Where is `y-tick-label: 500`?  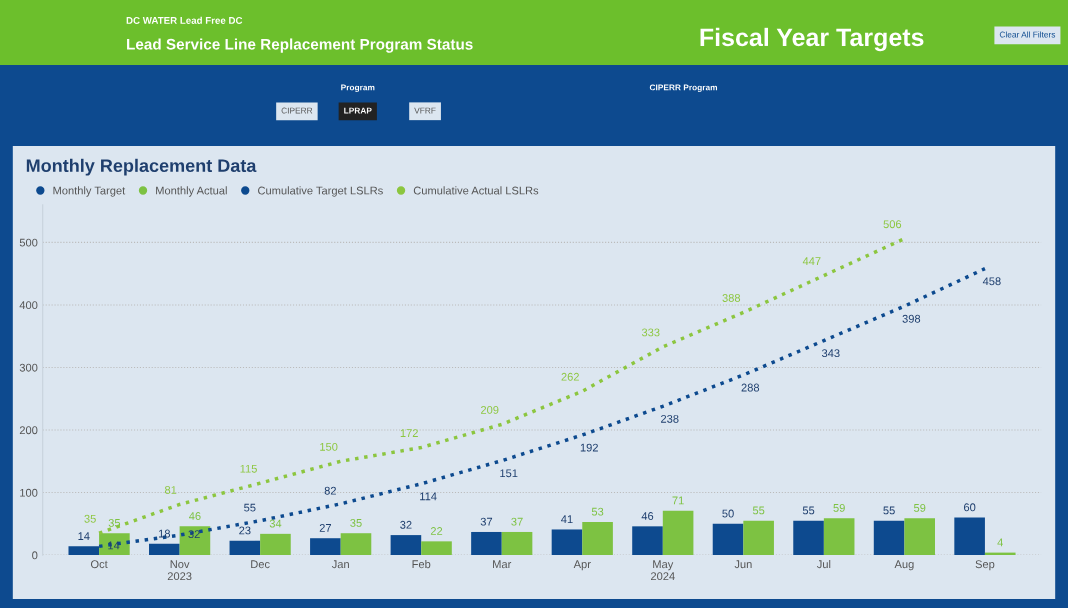
y-tick-label: 500 is located at coordinates (28, 242).